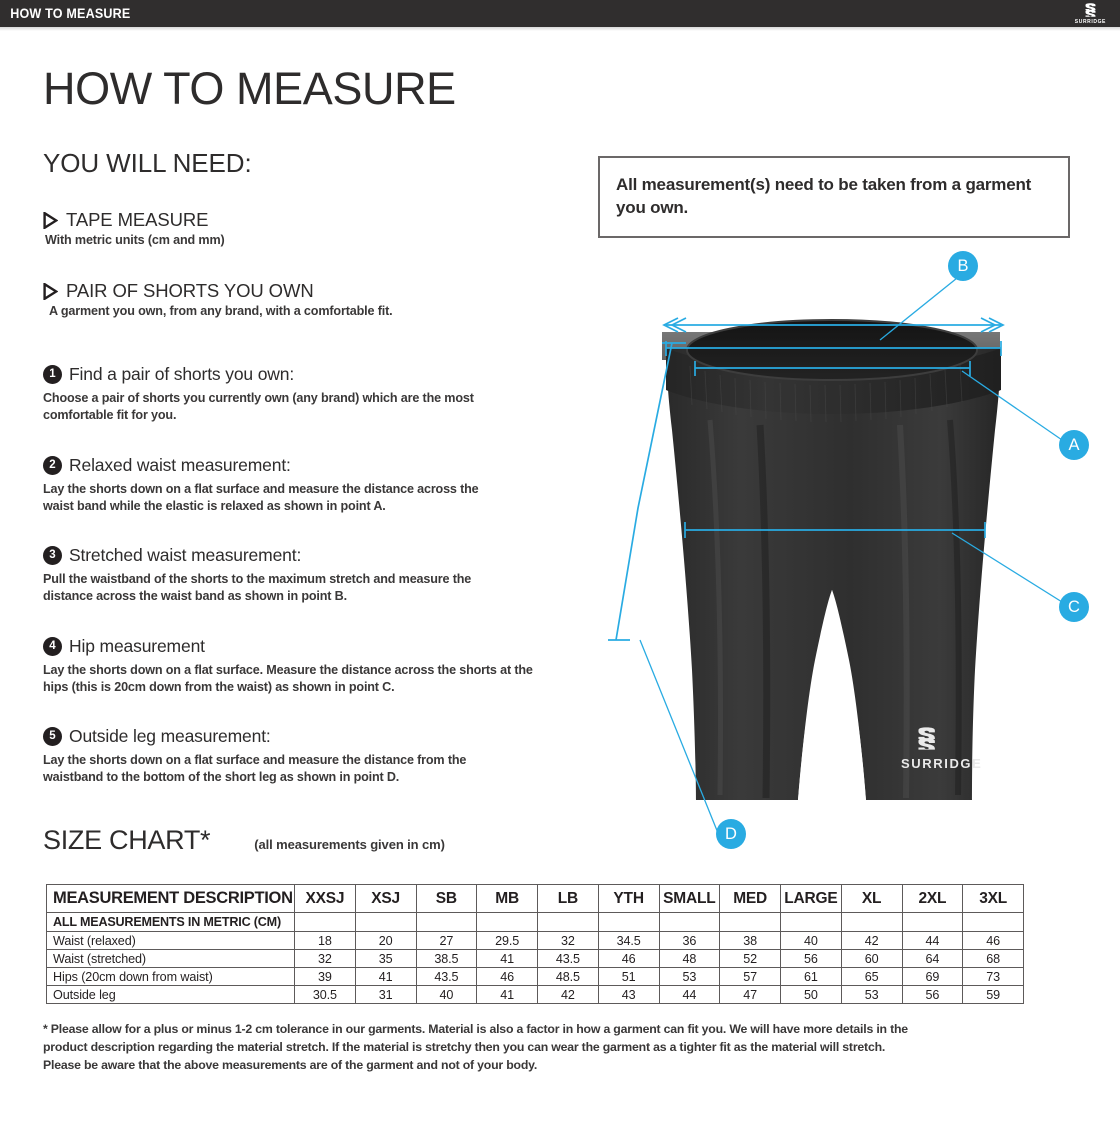  Describe the element at coordinates (190, 290) in the screenshot. I see `need-item-title: PAIR OF SHORTS YOU OWN` at that location.